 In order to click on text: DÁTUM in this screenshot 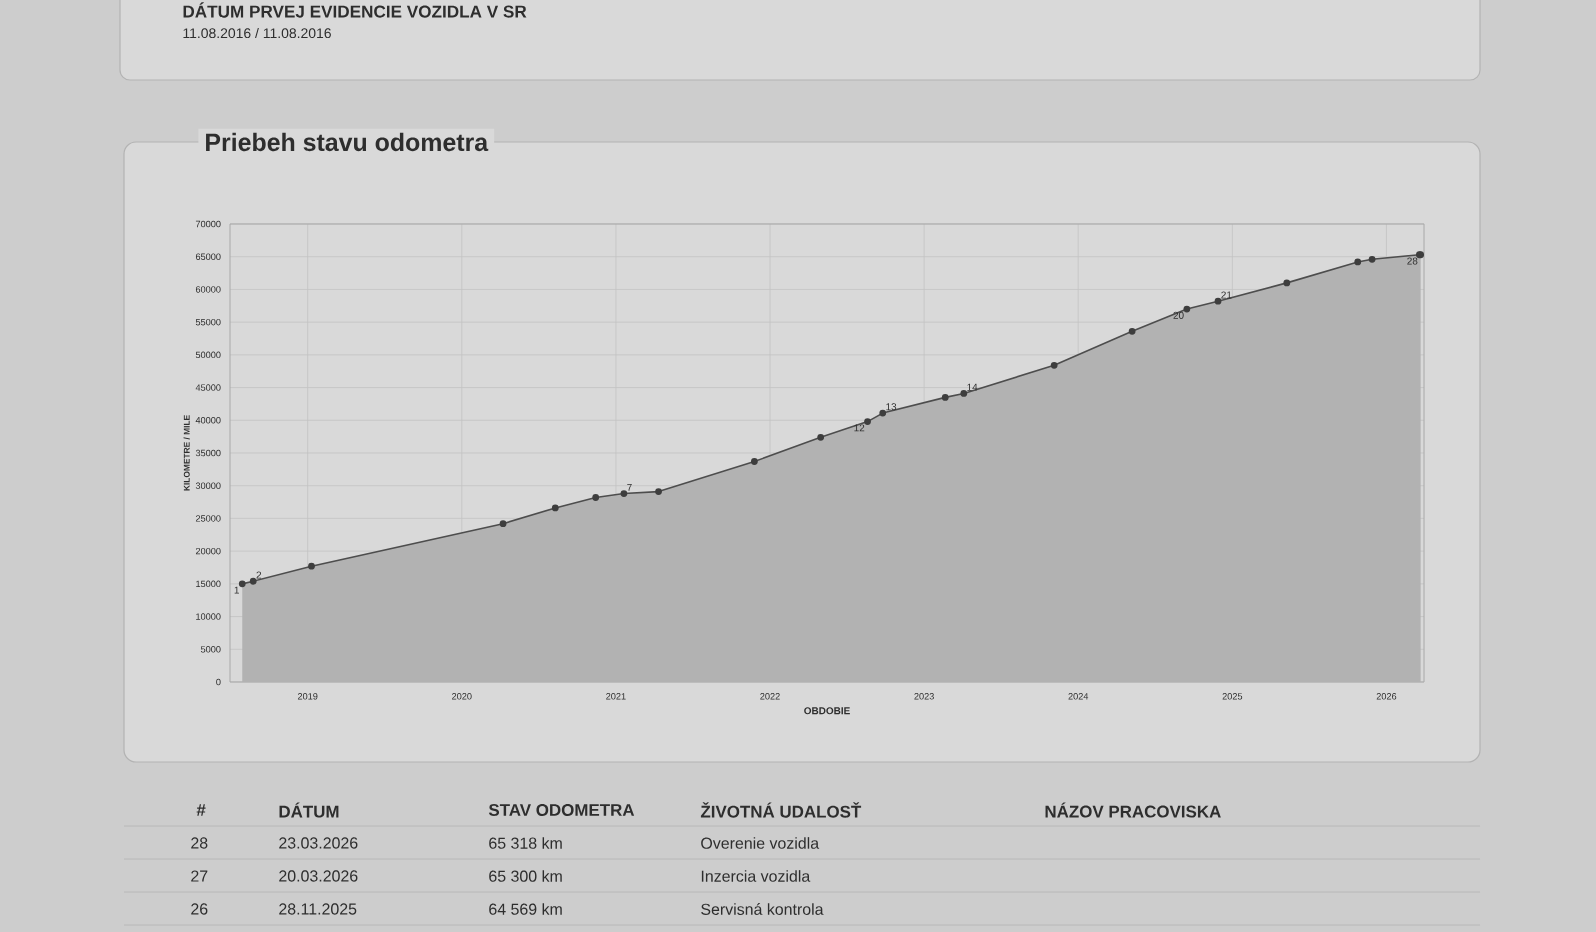, I will do `click(309, 810)`.